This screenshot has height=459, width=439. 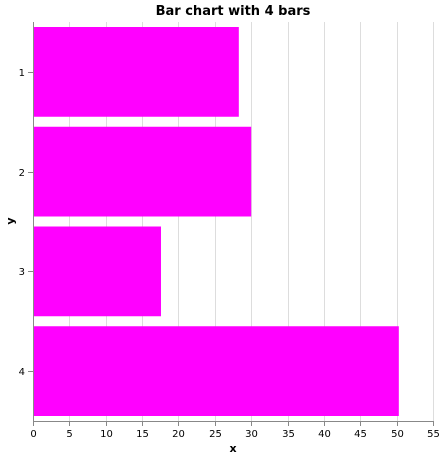 What do you see at coordinates (22, 73) in the screenshot?
I see `y-tick-label: 1` at bounding box center [22, 73].